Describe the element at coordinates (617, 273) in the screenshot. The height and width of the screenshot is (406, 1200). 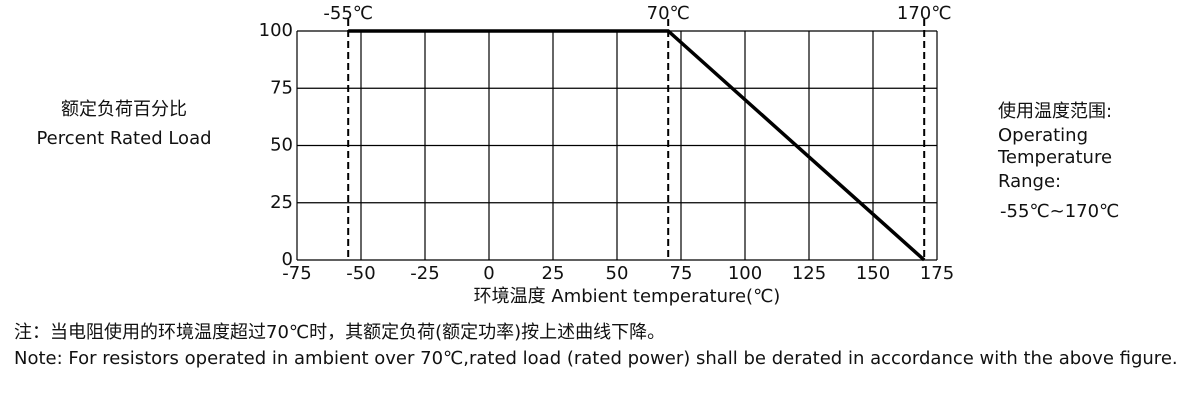
I see `x-tick-label: 50` at that location.